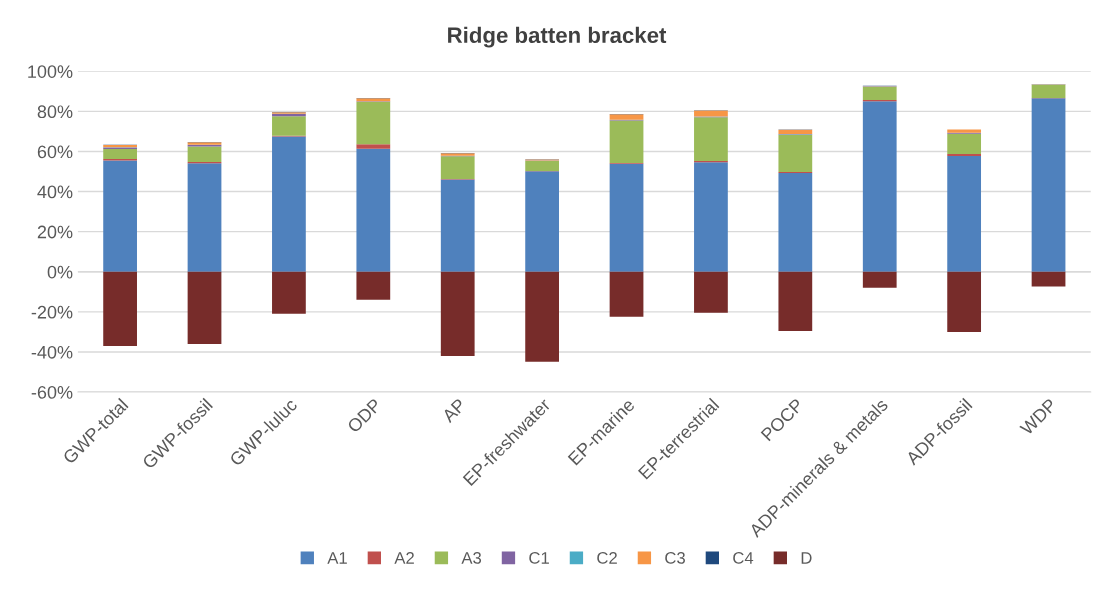 This screenshot has height=594, width=1113. I want to click on legend-label: C2, so click(607, 558).